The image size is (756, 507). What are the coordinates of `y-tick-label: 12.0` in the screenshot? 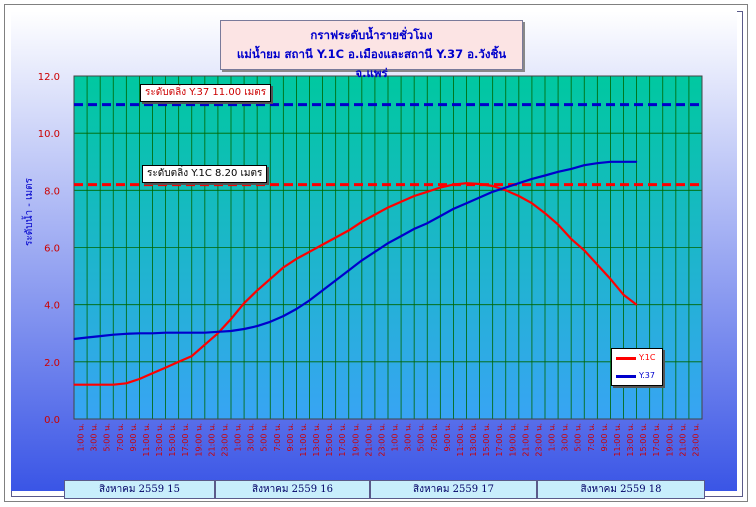 It's located at (49, 77).